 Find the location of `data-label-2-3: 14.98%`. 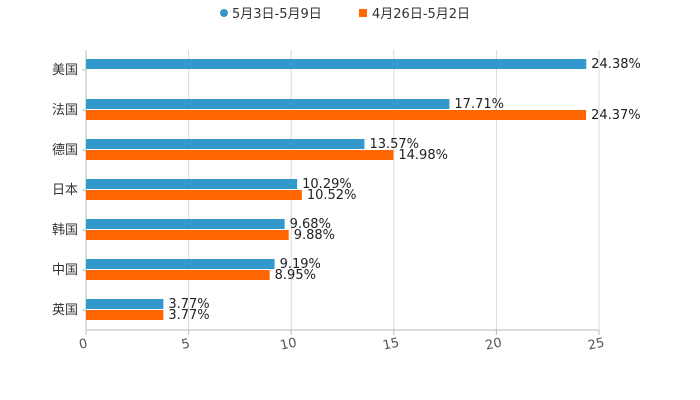

data-label-2-3: 14.98% is located at coordinates (423, 155).